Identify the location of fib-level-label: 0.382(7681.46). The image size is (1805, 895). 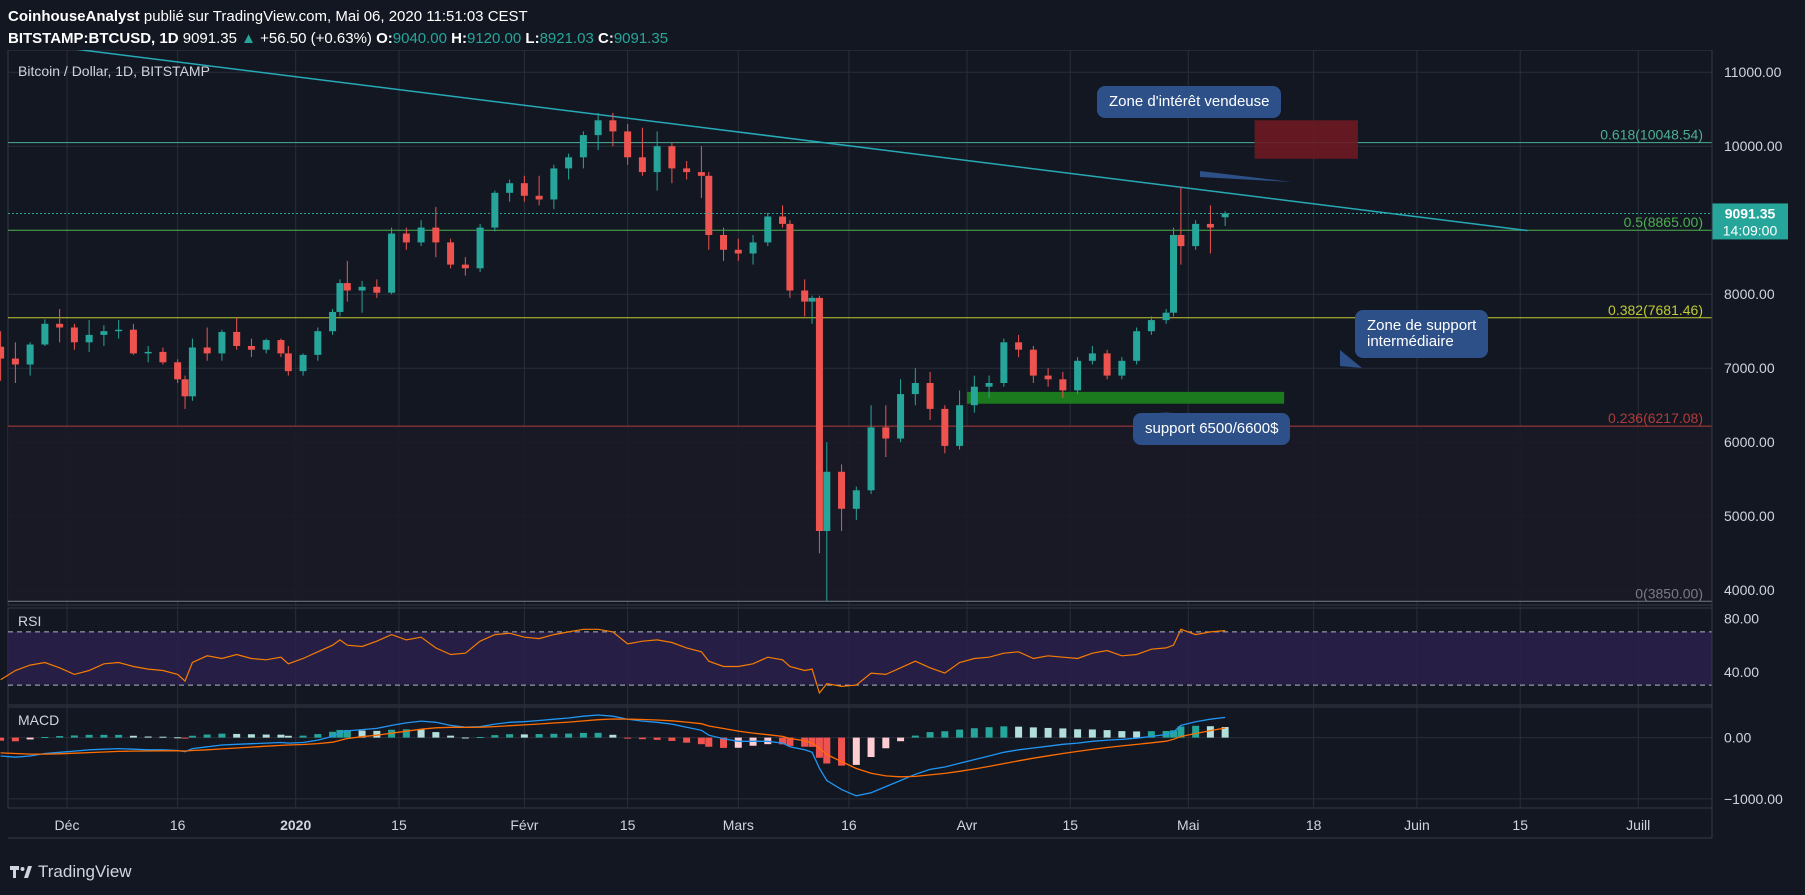
(1655, 310).